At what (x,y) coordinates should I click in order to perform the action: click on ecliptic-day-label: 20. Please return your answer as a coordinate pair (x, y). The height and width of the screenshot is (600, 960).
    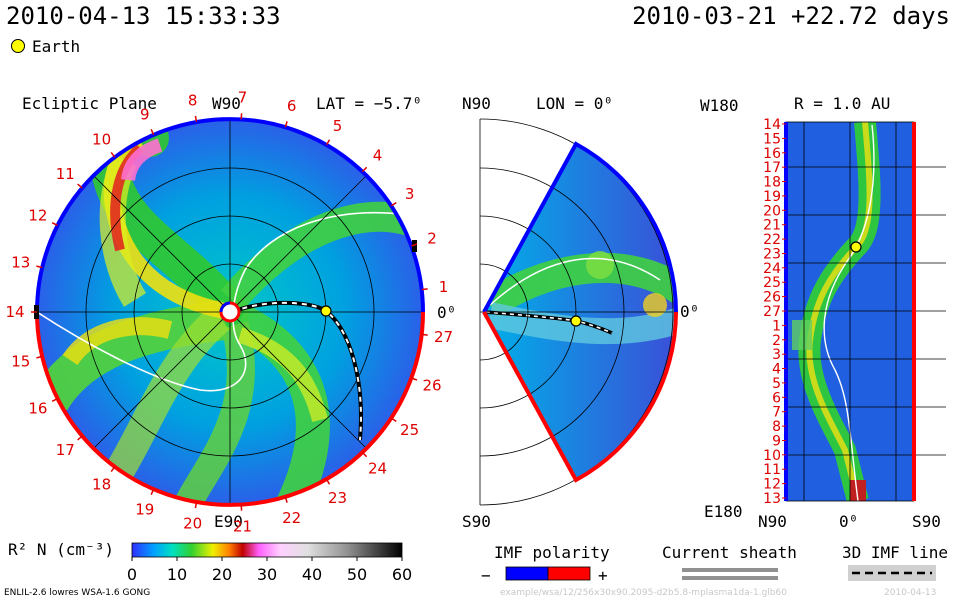
    Looking at the image, I should click on (192, 524).